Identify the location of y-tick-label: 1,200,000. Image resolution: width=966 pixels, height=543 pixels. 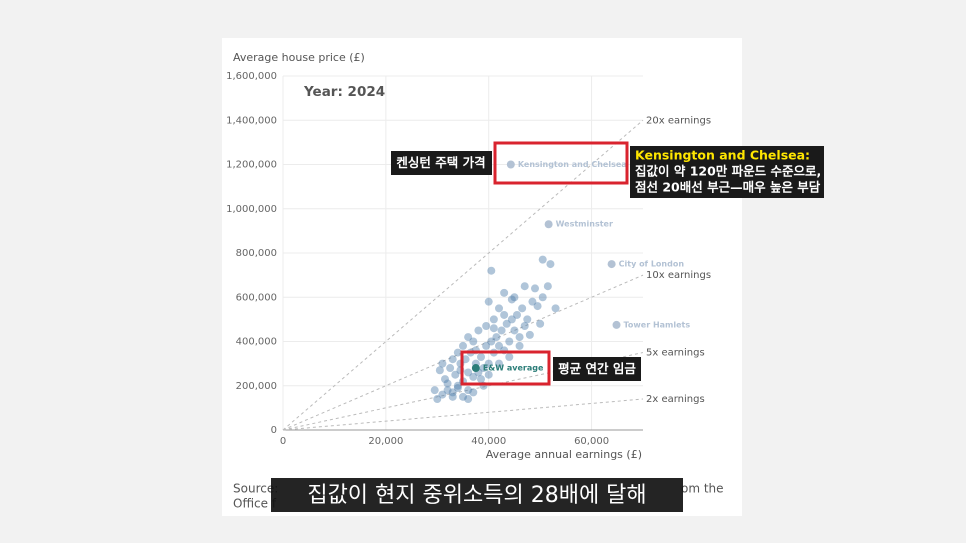
(251, 165).